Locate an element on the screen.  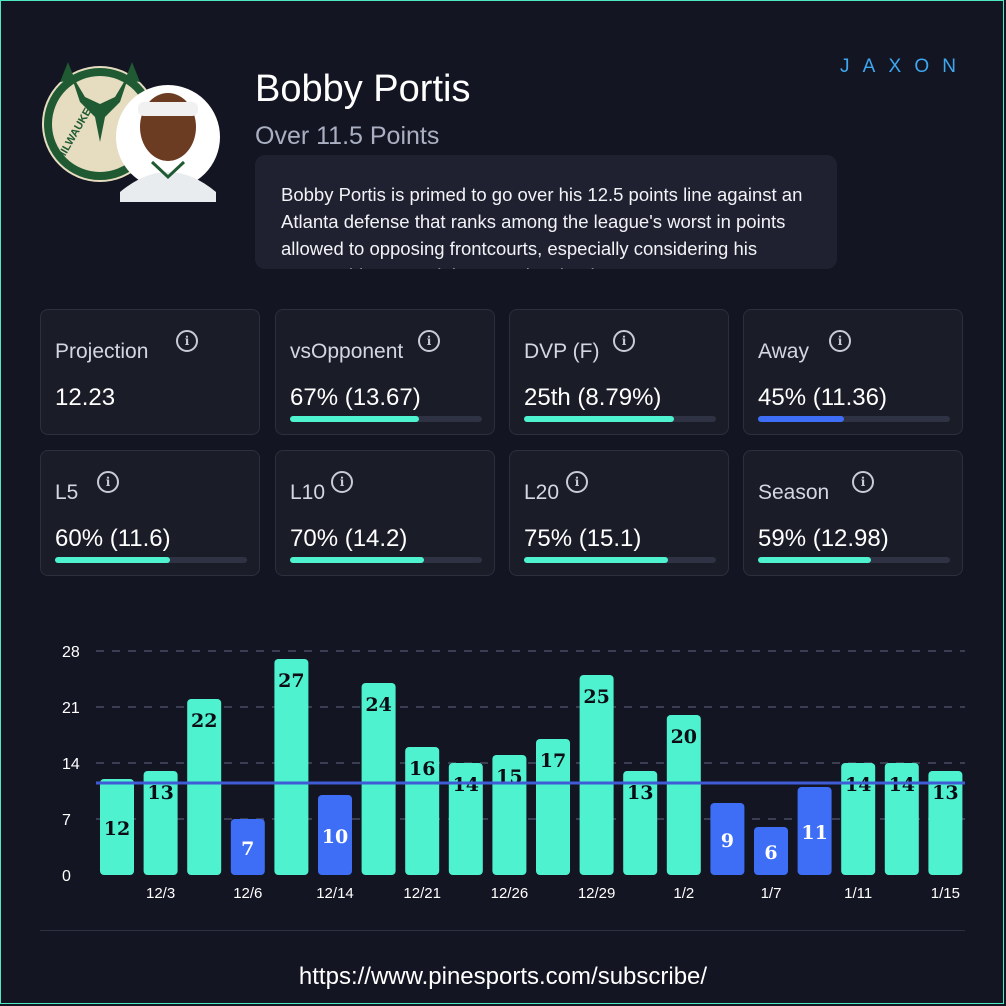
x-tick-label: 12/14 is located at coordinates (335, 893).